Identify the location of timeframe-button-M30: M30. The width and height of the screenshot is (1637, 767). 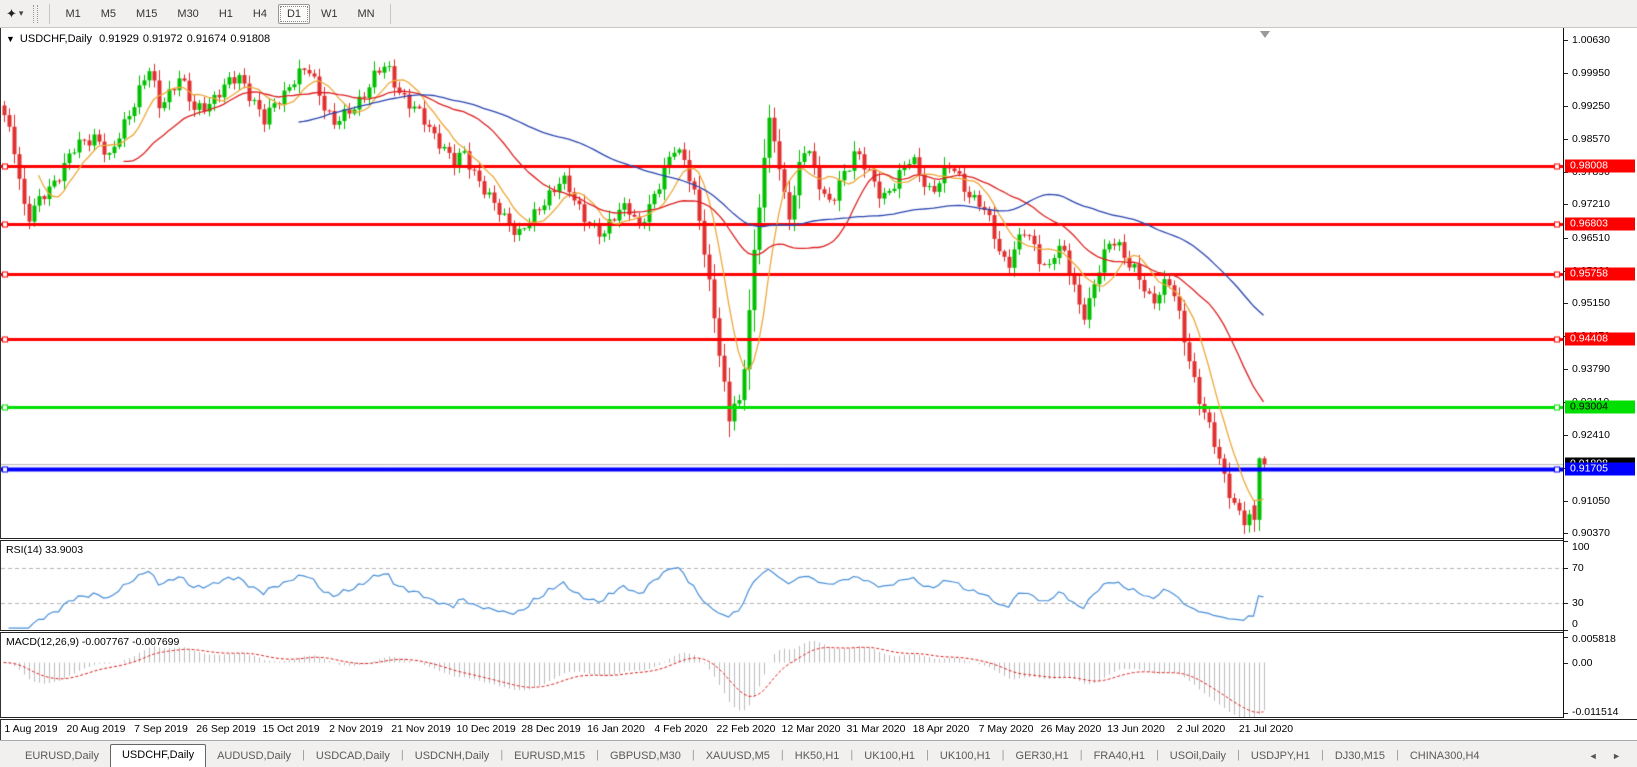
(188, 13).